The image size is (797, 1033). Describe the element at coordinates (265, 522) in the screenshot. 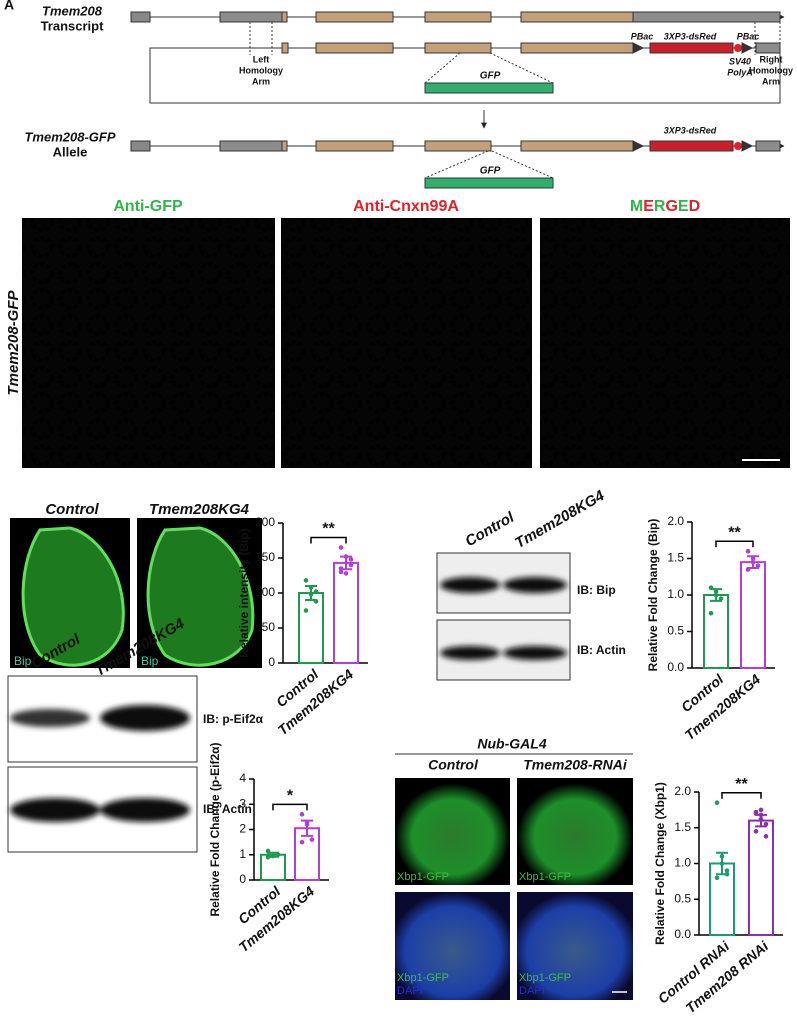

I see `y-tick-label: 200` at that location.